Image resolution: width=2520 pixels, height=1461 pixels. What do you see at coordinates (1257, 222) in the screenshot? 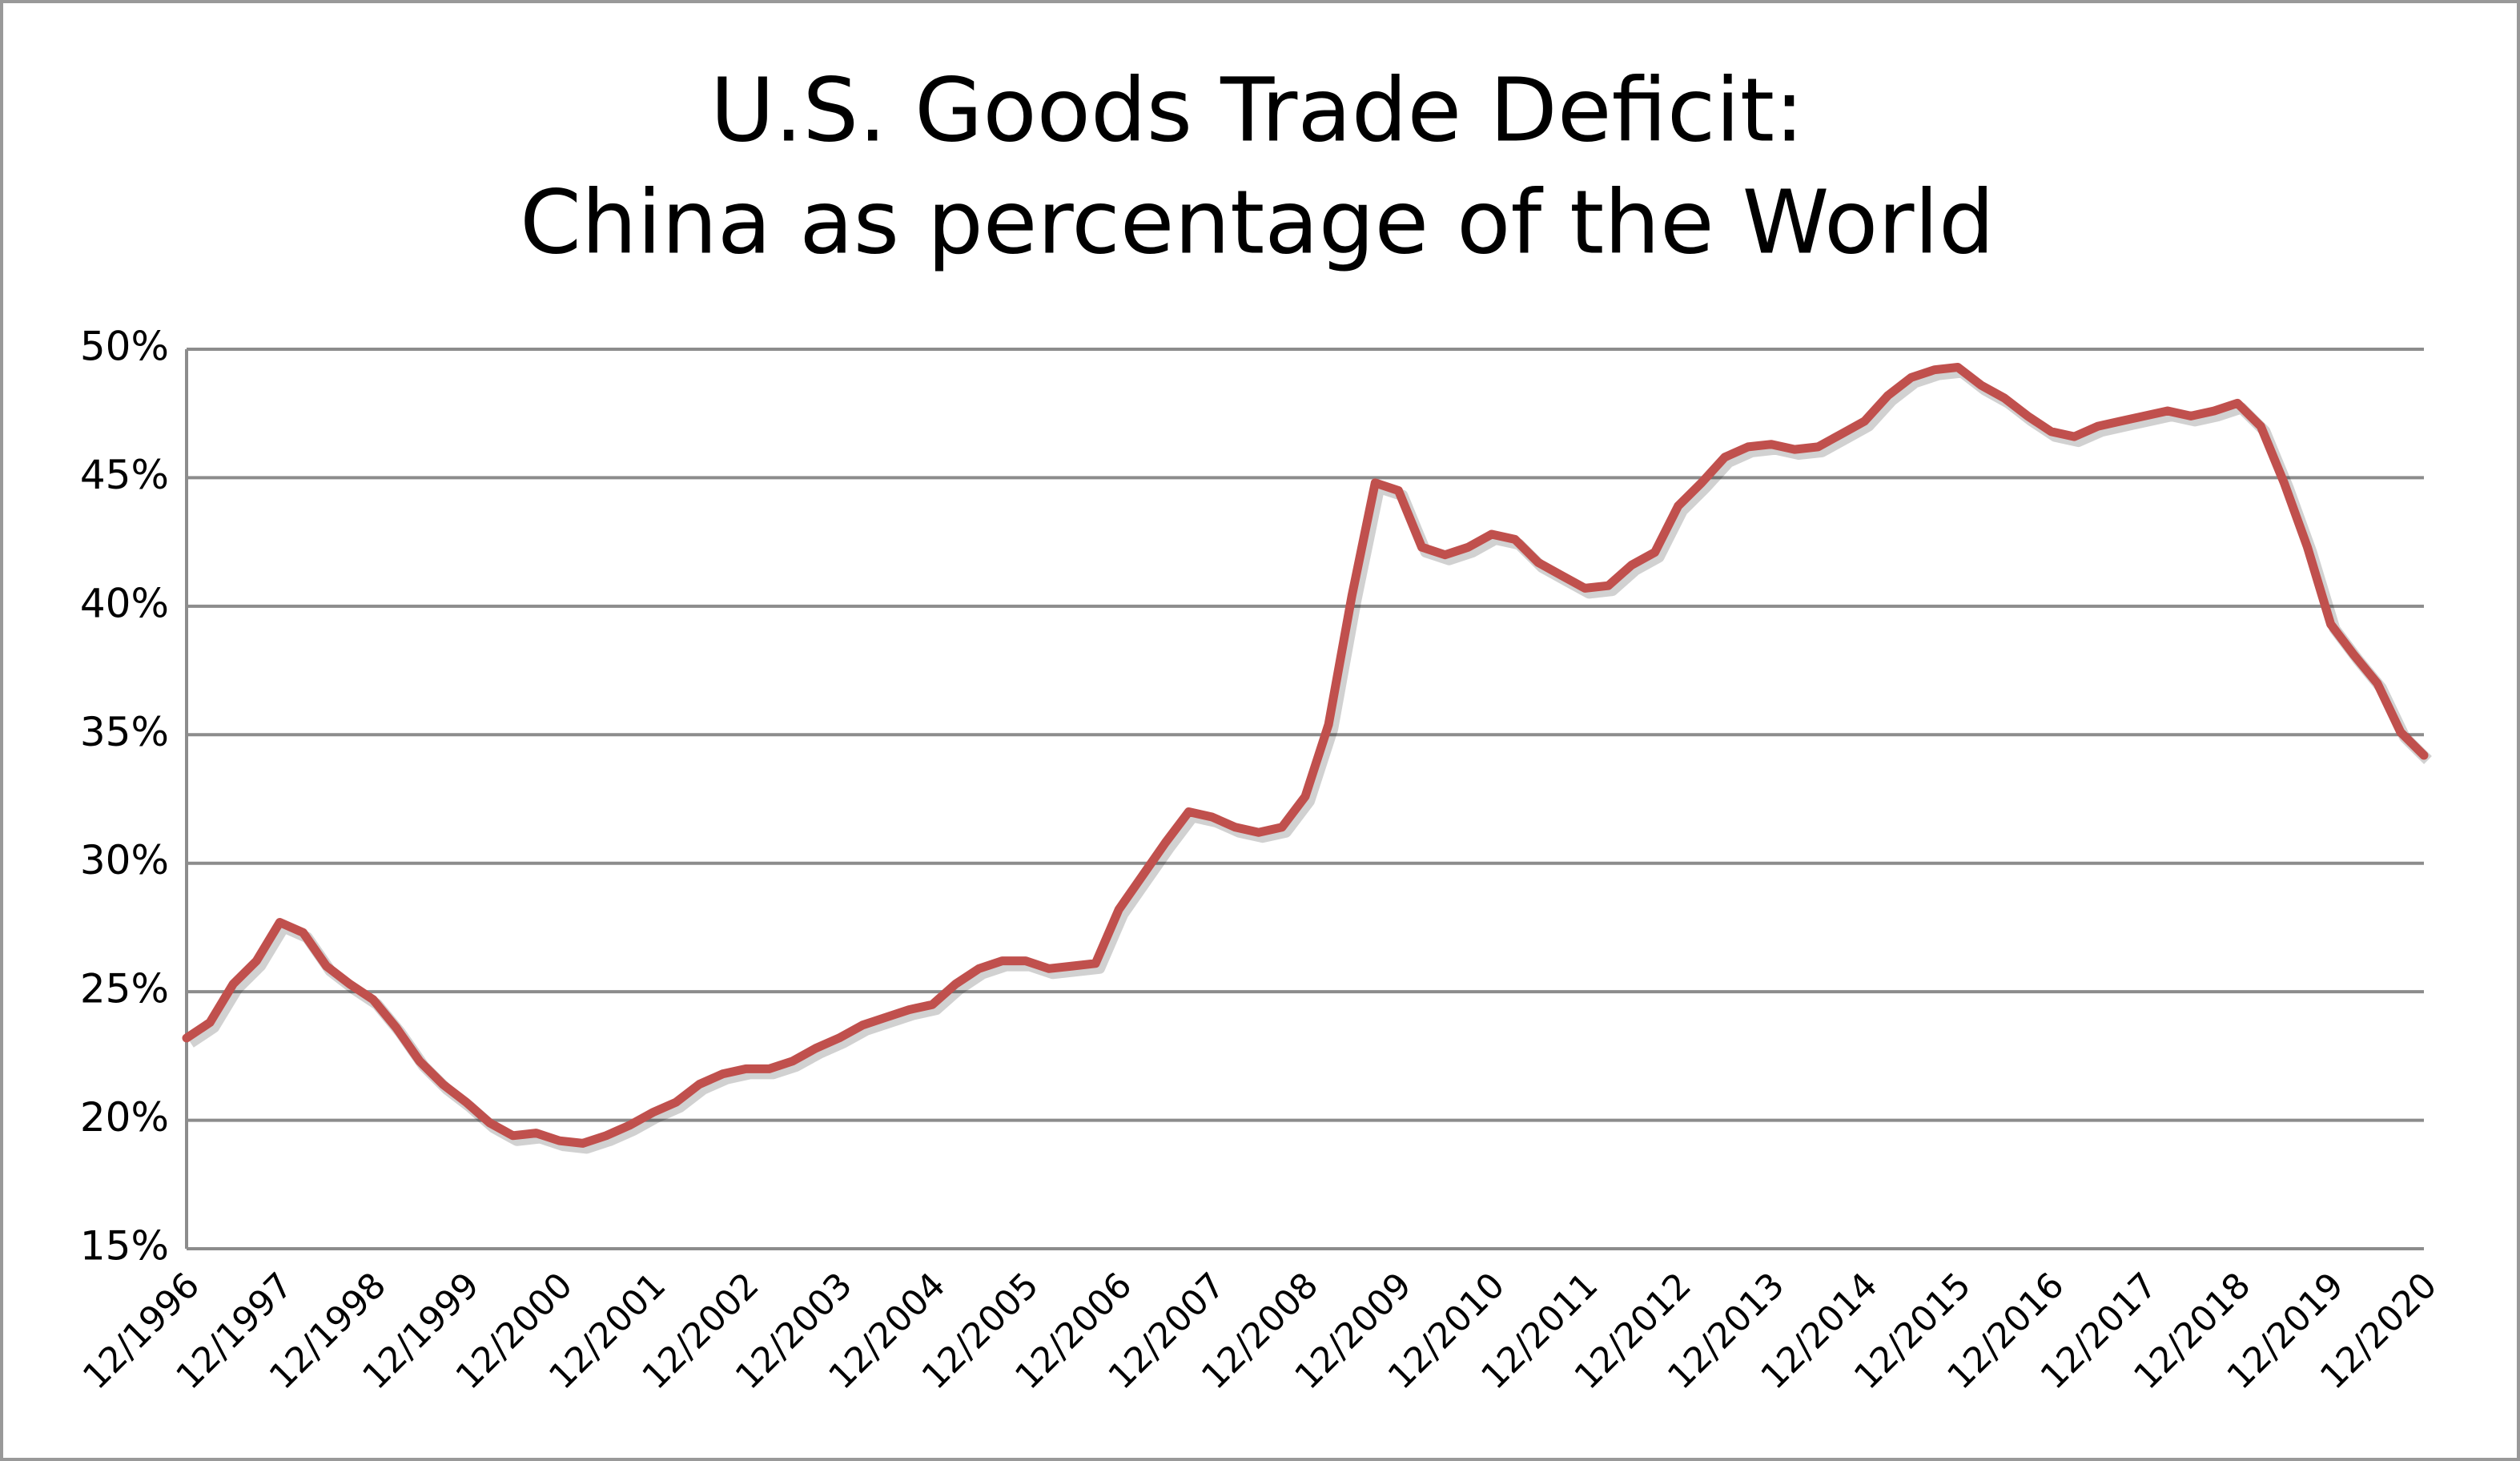
I see `chart-title: China as percentage of the World` at bounding box center [1257, 222].